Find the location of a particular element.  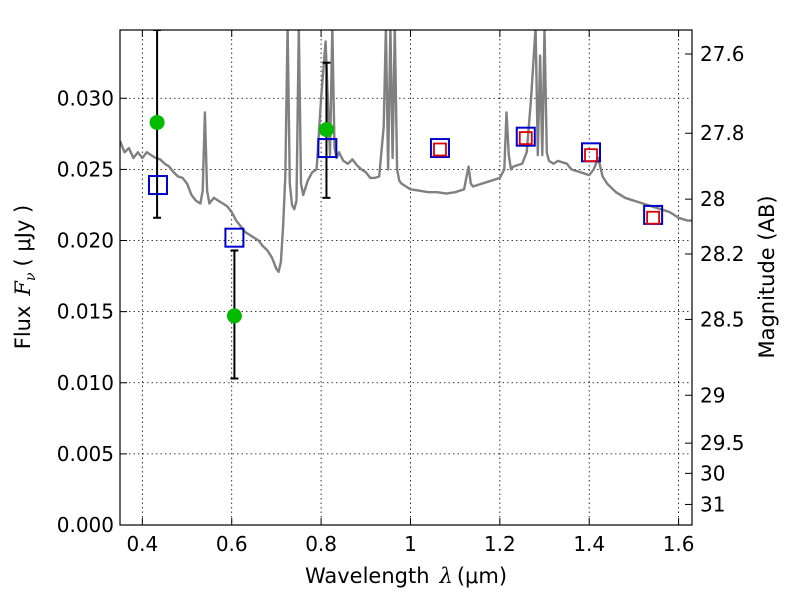

y2-tick-label: 28.2 is located at coordinates (722, 254).